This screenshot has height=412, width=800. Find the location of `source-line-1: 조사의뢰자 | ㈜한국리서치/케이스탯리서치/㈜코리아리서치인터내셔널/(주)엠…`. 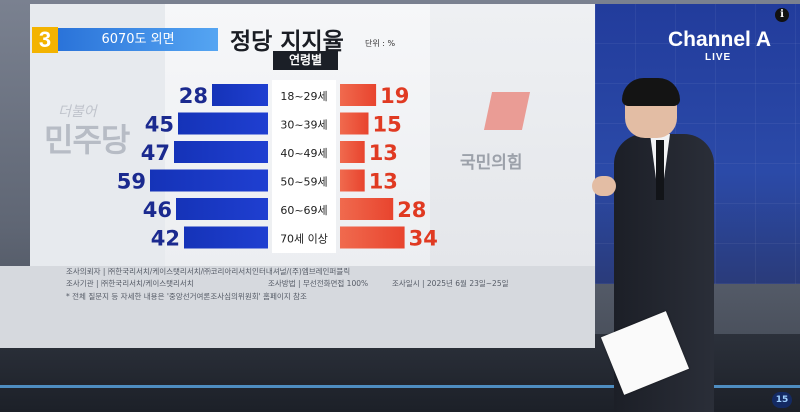

source-line-1: 조사의뢰자 | ㈜한국리서치/케이스탯리서치/㈜코리아리서치인터내셔널/(주)엠… is located at coordinates (208, 271).